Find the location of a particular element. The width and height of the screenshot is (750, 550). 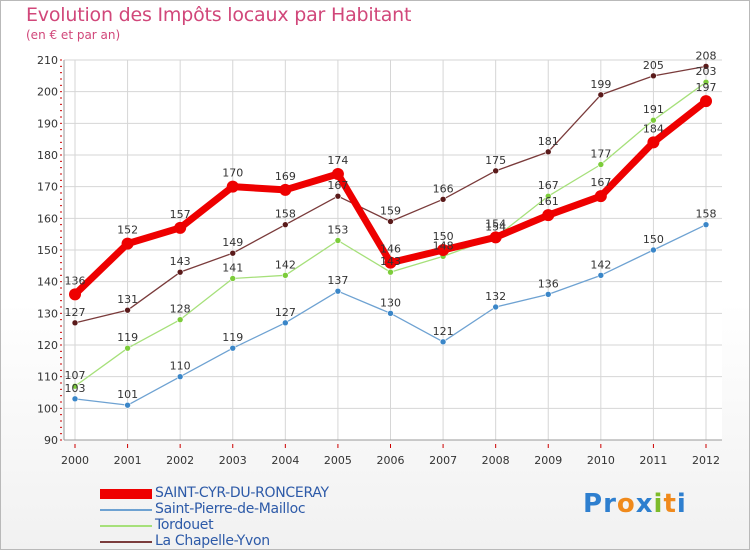

logo-letter: r is located at coordinates (610, 504).